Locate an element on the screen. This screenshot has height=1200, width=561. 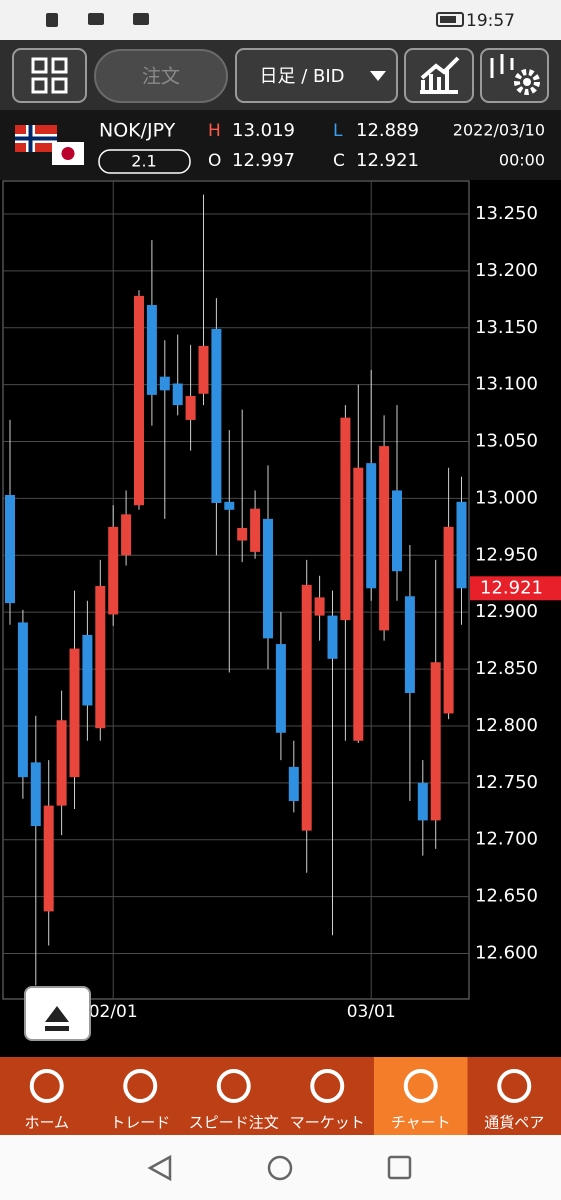
dropdown-arrow is located at coordinates (378, 76).